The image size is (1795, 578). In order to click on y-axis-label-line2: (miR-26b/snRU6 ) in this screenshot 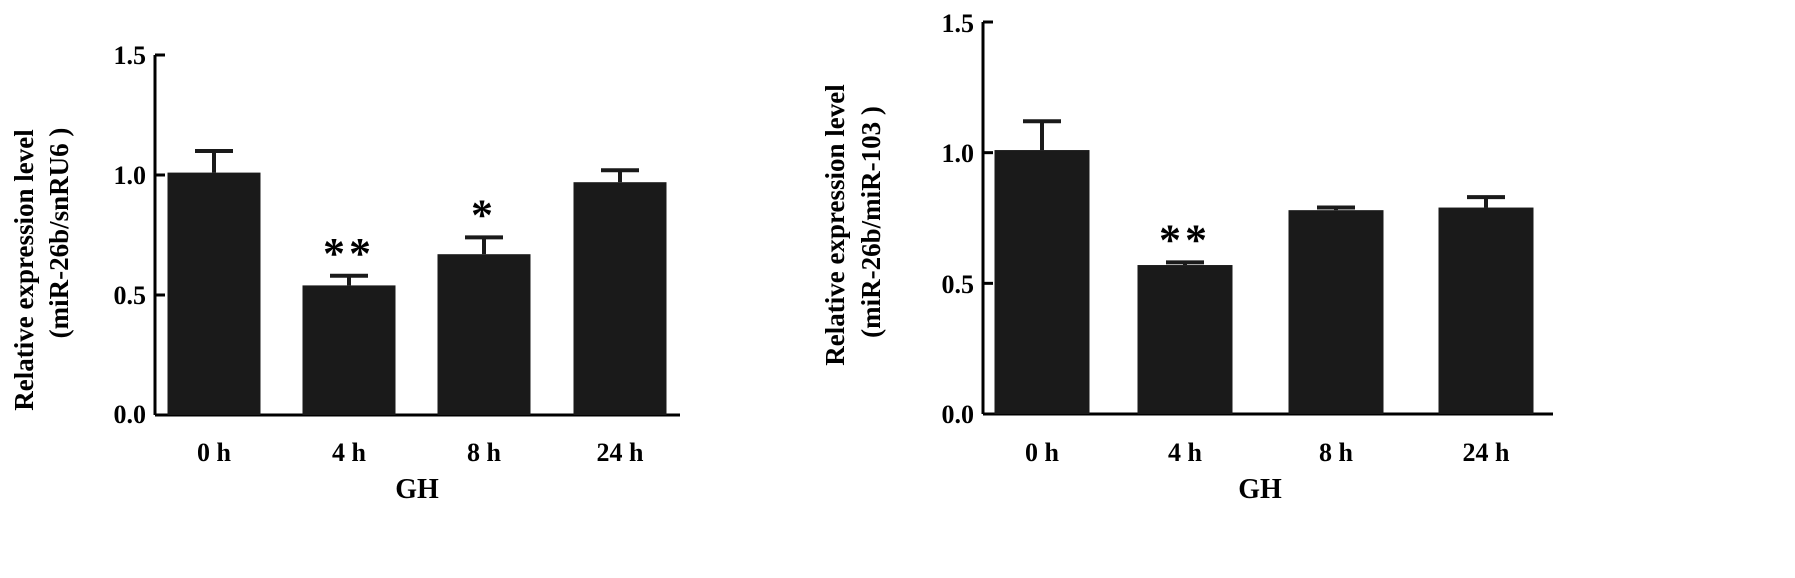, I will do `click(59, 233)`.